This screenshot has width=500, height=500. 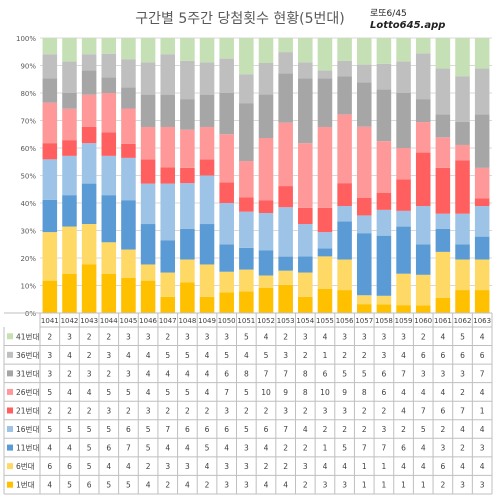 What do you see at coordinates (27, 373) in the screenshot?
I see `legend-label: 31번대` at bounding box center [27, 373].